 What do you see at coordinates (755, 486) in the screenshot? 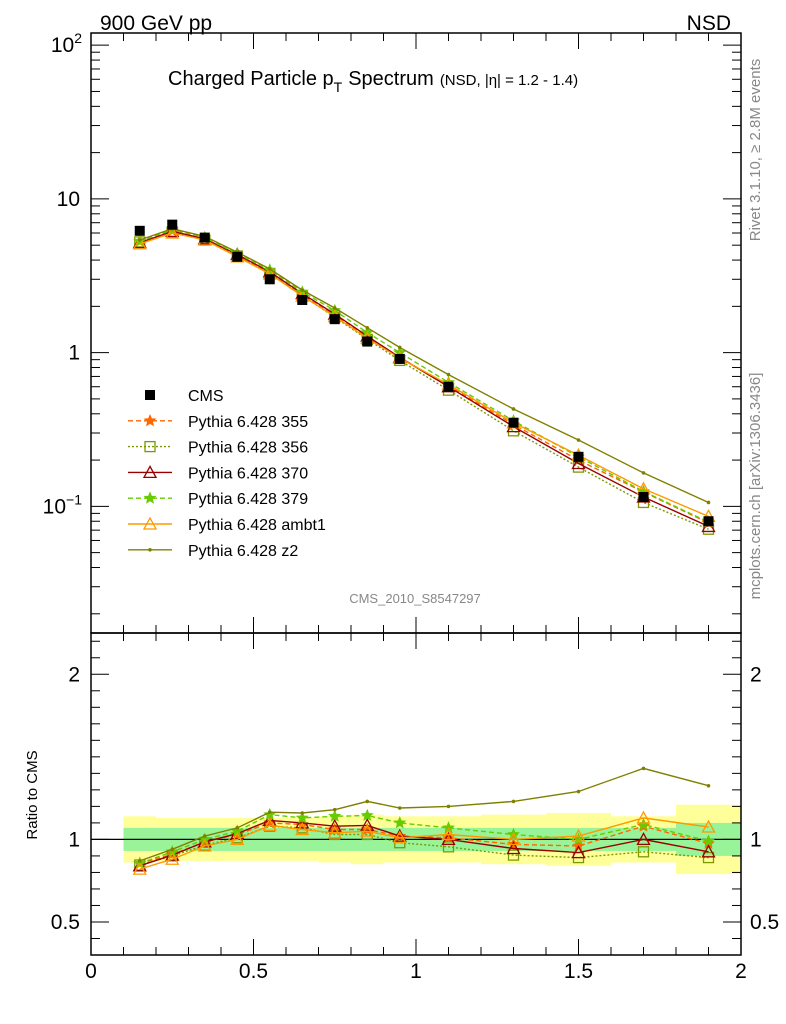
I see `mcplots-reference-label: mcplots.cern.ch [arXiv:1306.3436]` at bounding box center [755, 486].